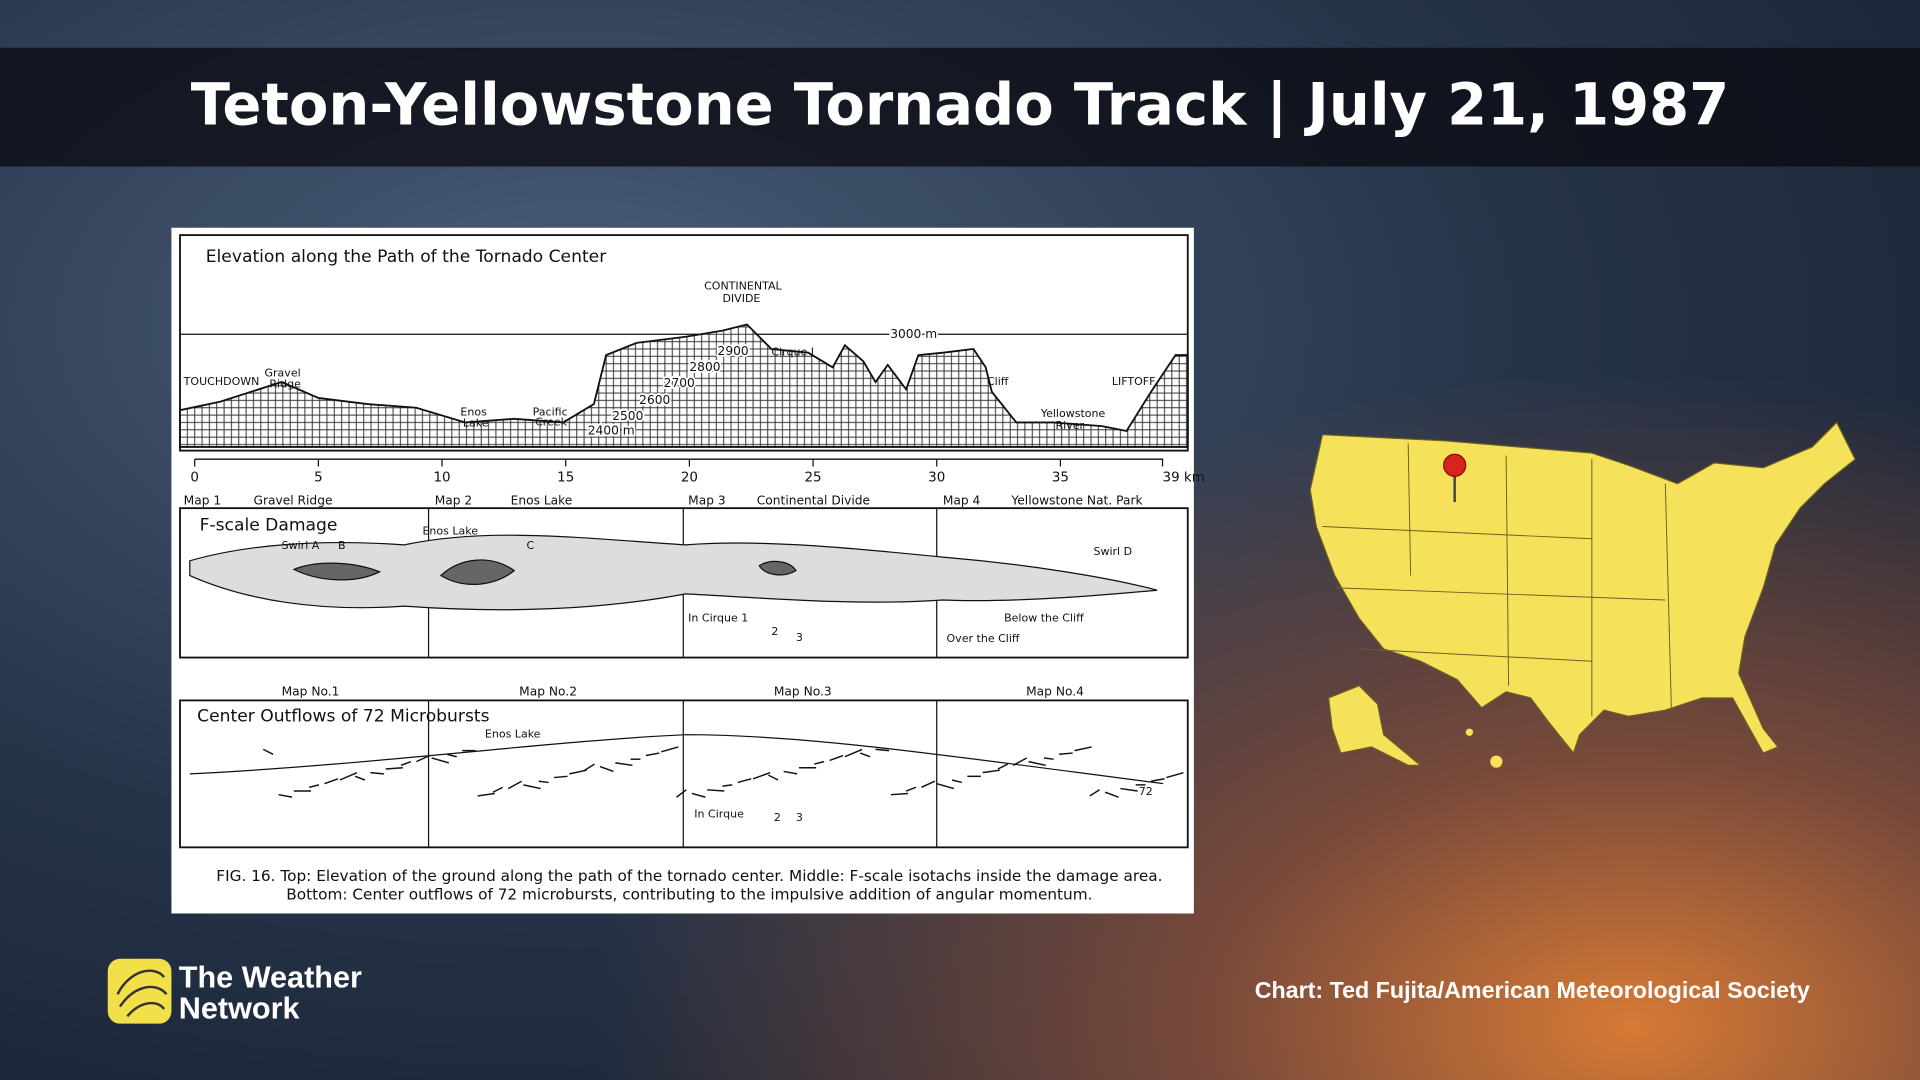 This screenshot has height=1080, width=1920. Describe the element at coordinates (707, 500) in the screenshot. I see `map-label: Map 3` at that location.